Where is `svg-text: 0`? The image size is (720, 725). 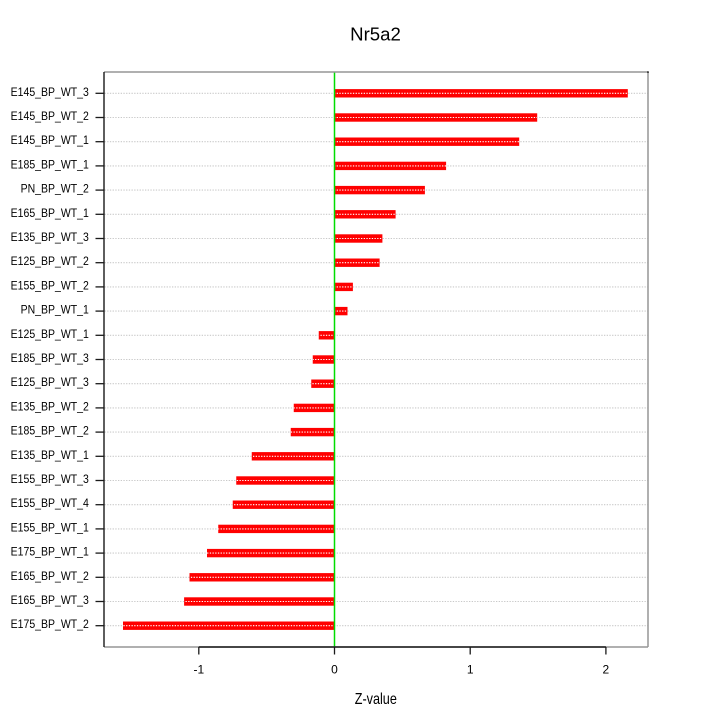
svg-text: 0 is located at coordinates (334, 670).